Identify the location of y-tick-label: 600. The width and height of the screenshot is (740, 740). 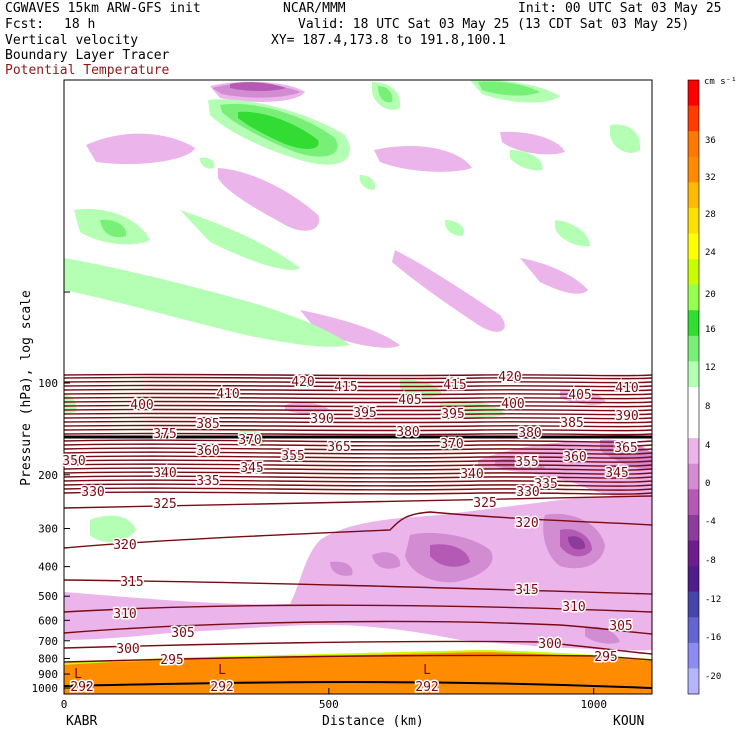
(48, 620).